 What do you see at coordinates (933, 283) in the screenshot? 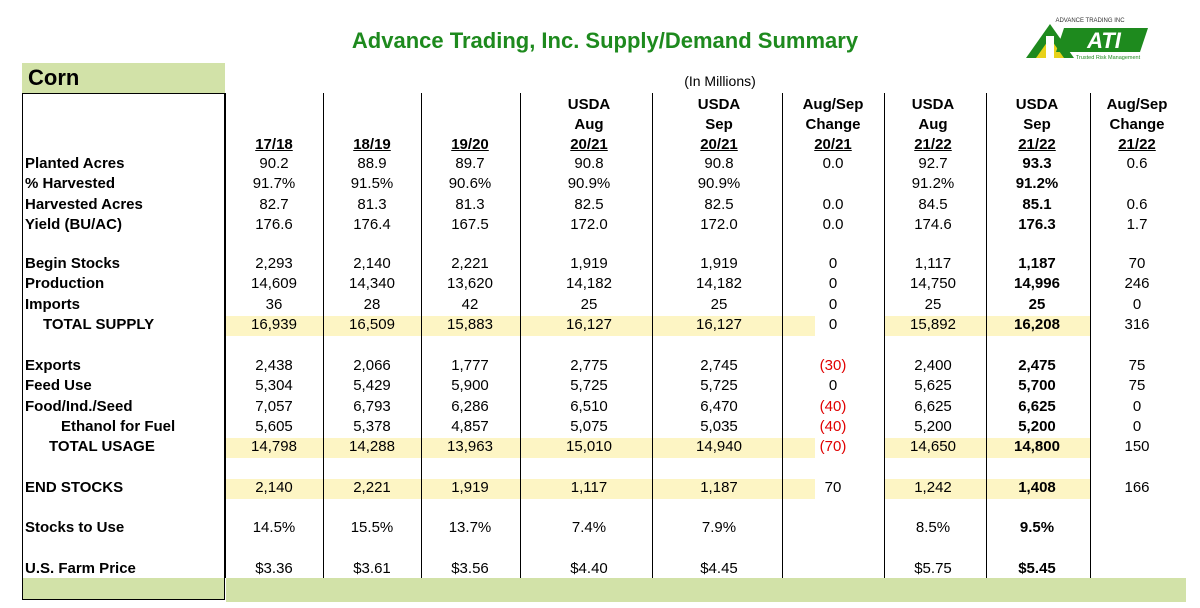
I see `table-cell: 14,750` at bounding box center [933, 283].